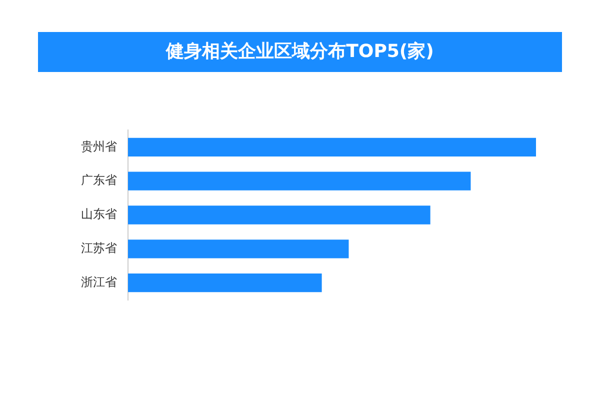  Describe the element at coordinates (99, 146) in the screenshot. I see `y-tick-label: 贵州省` at that location.